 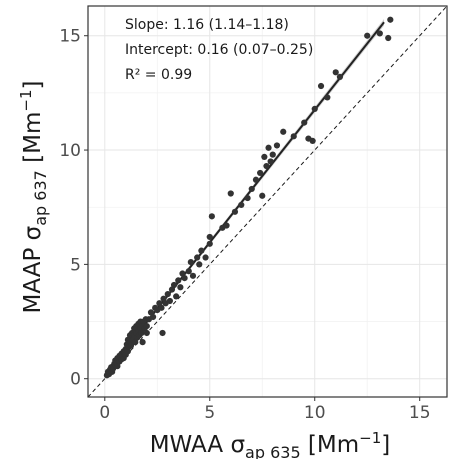 What do you see at coordinates (70, 151) in the screenshot?
I see `y-tick-label: 10` at bounding box center [70, 151].